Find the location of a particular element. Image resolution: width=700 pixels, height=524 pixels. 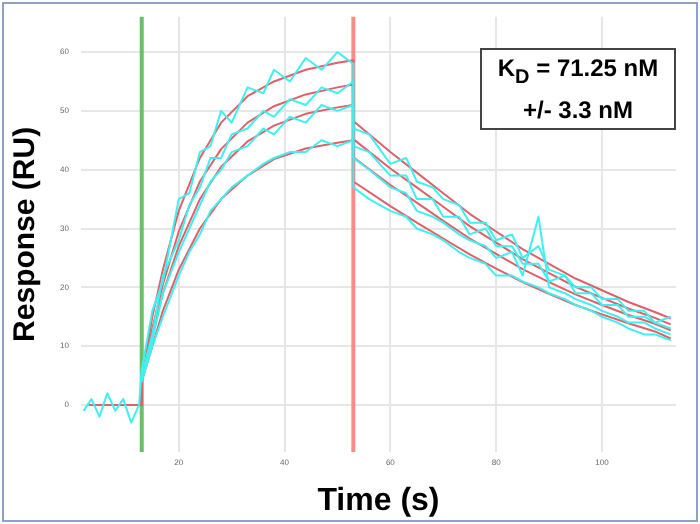

y-axis-title: Response (RU) is located at coordinates (25, 234).